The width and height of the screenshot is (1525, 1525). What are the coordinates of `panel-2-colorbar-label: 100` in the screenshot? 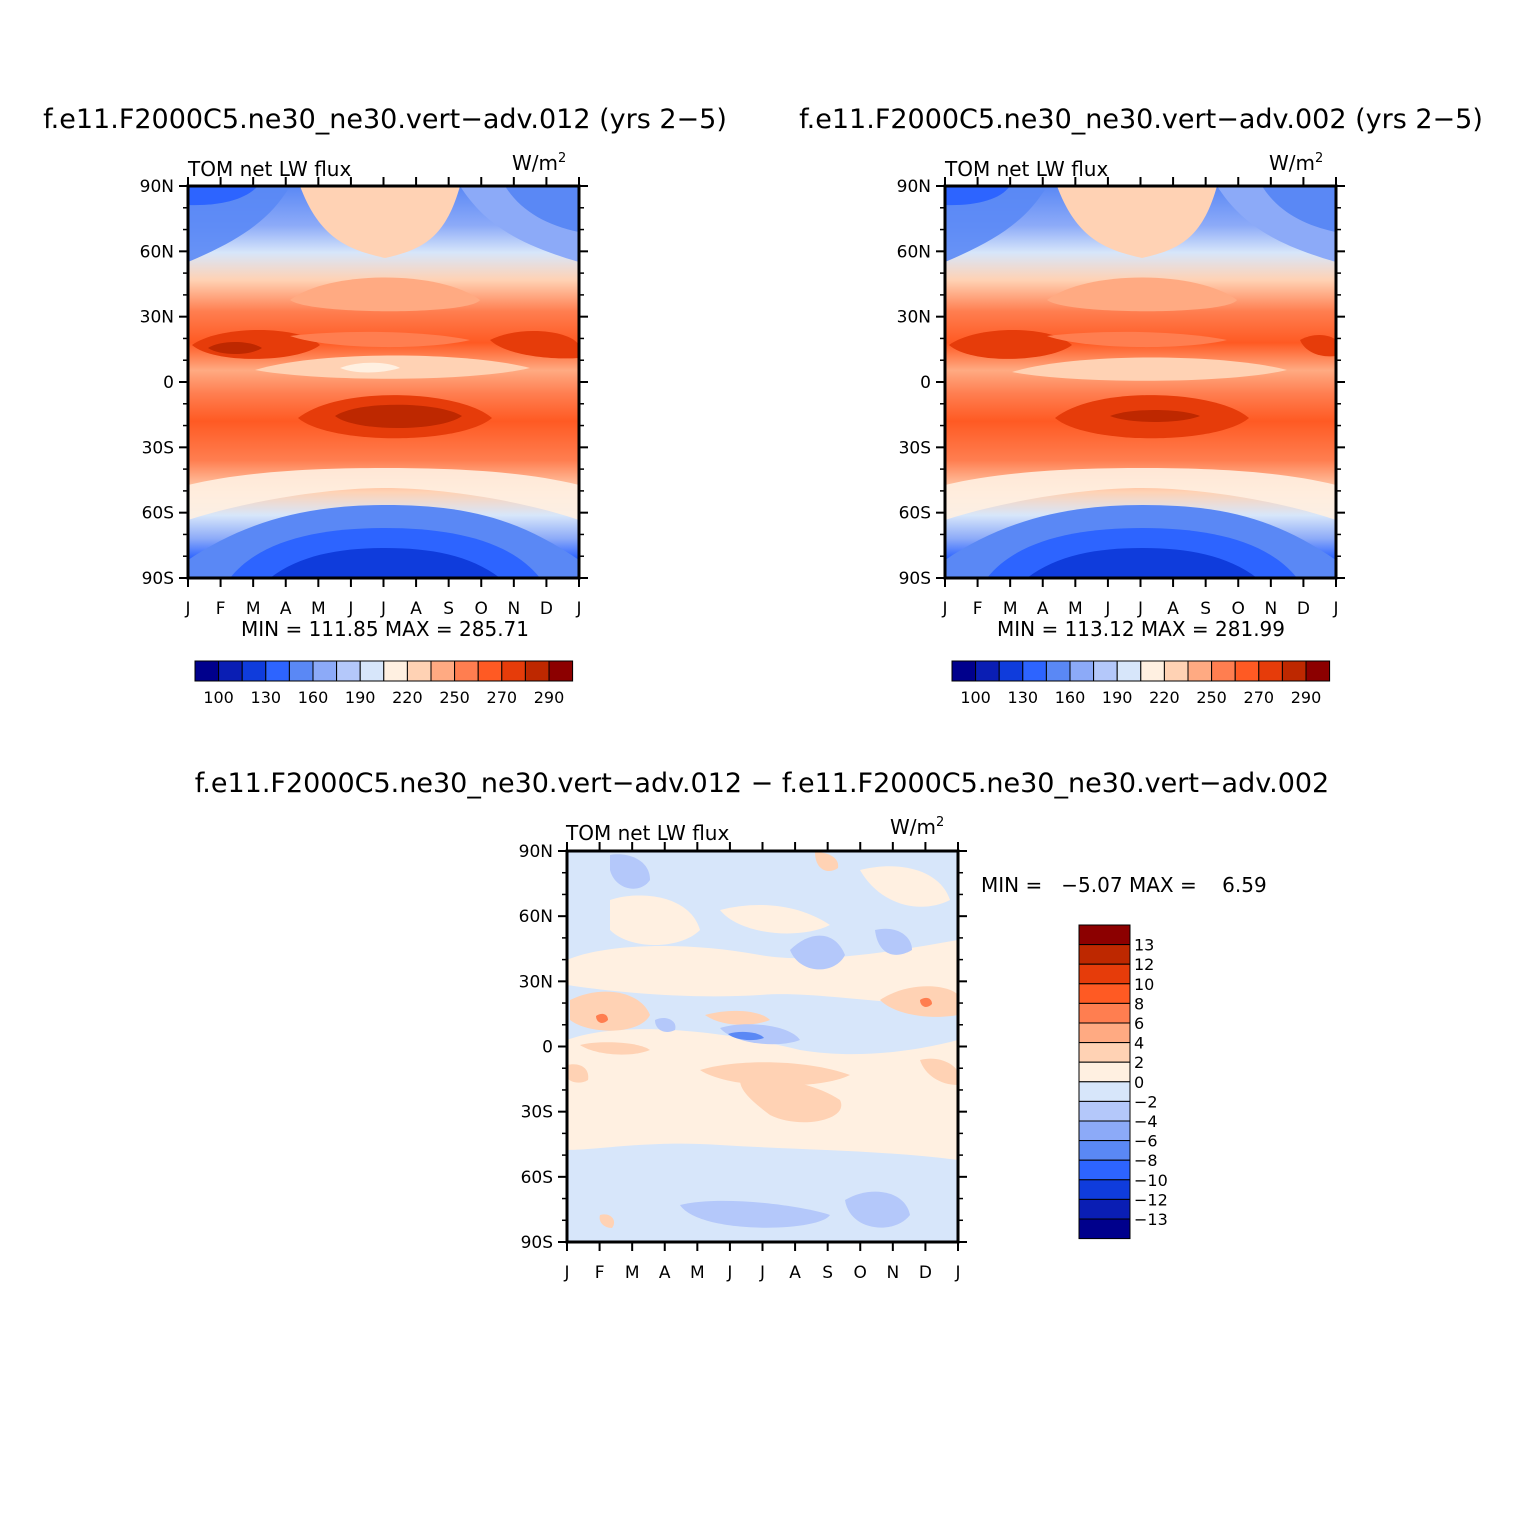 It's located at (975, 697).